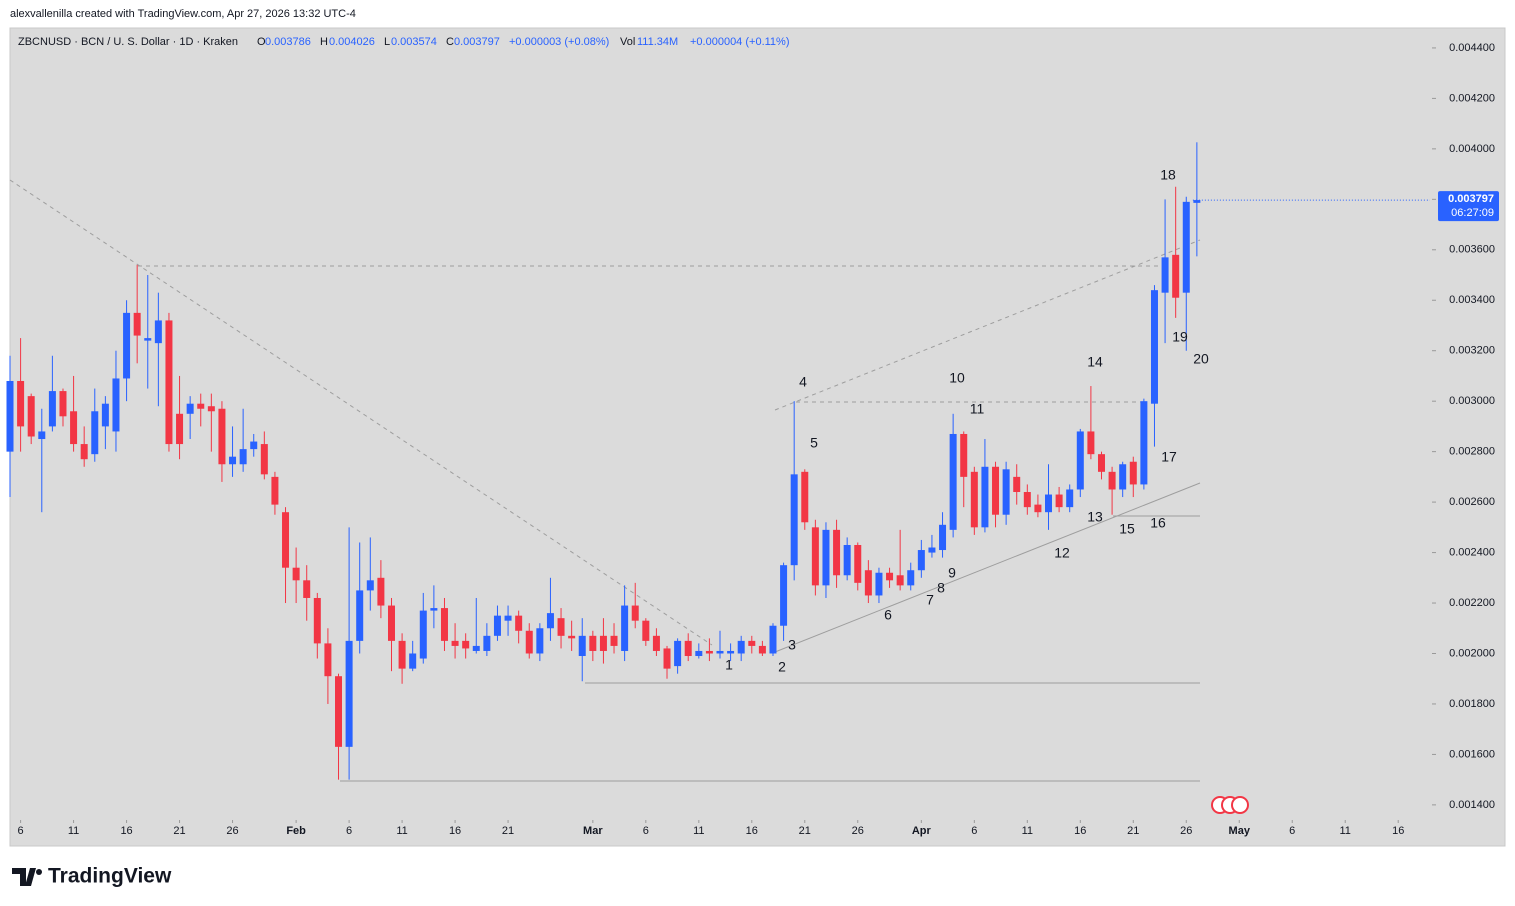  I want to click on wave-label: 6, so click(888, 615).